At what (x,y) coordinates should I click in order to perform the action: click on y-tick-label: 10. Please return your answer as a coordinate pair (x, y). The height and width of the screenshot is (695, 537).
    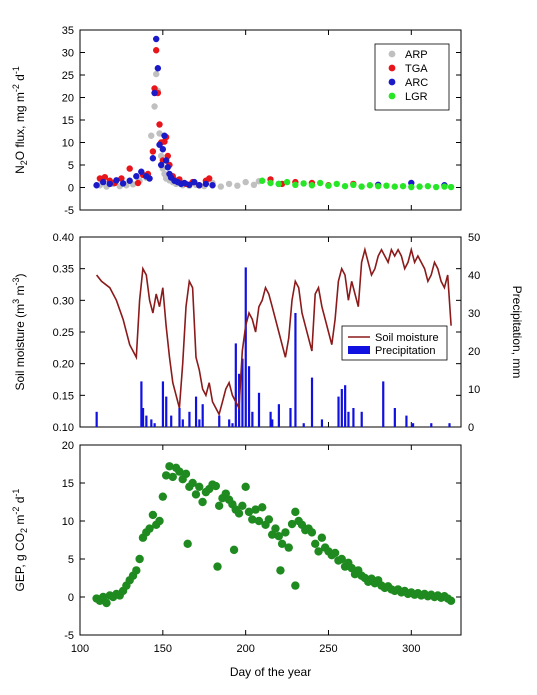
    Looking at the image, I should click on (68, 522).